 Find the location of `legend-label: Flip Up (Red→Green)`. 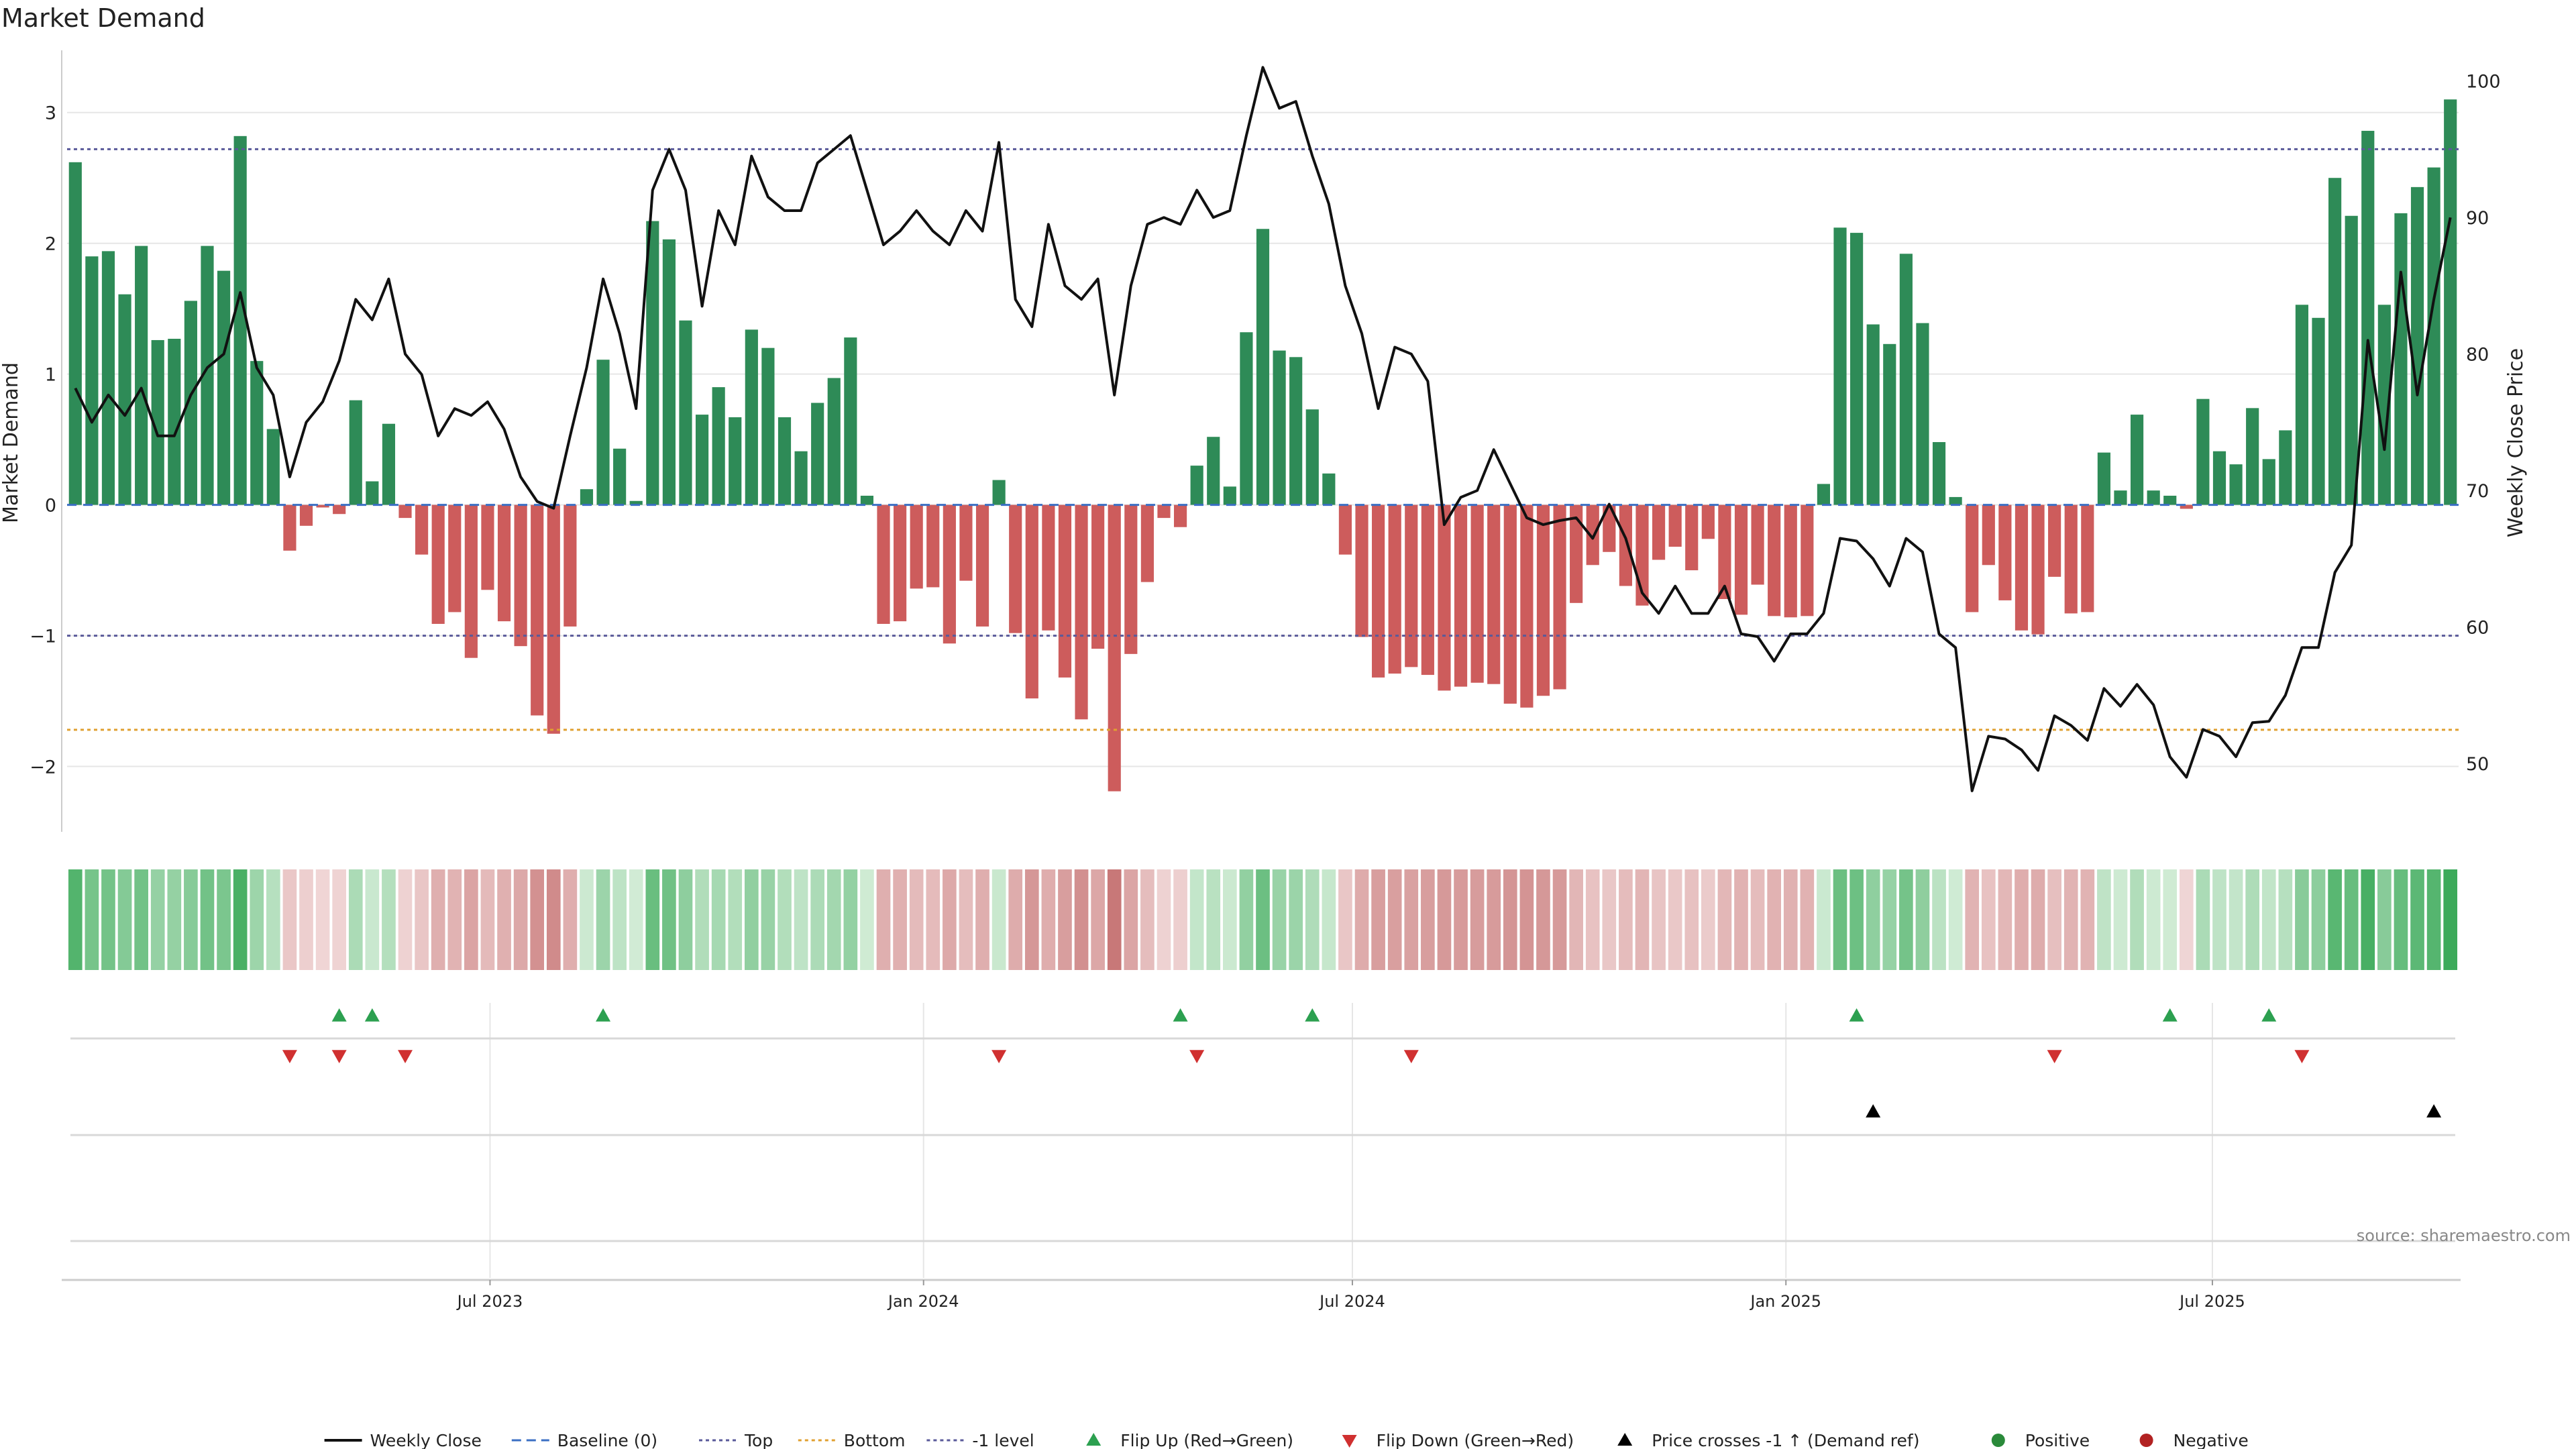

legend-label: Flip Up (Red→Green) is located at coordinates (1206, 1440).